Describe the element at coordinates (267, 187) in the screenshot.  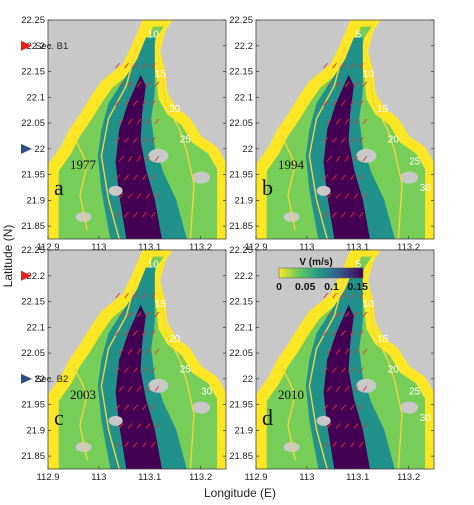
I see `panel-letter: b` at that location.